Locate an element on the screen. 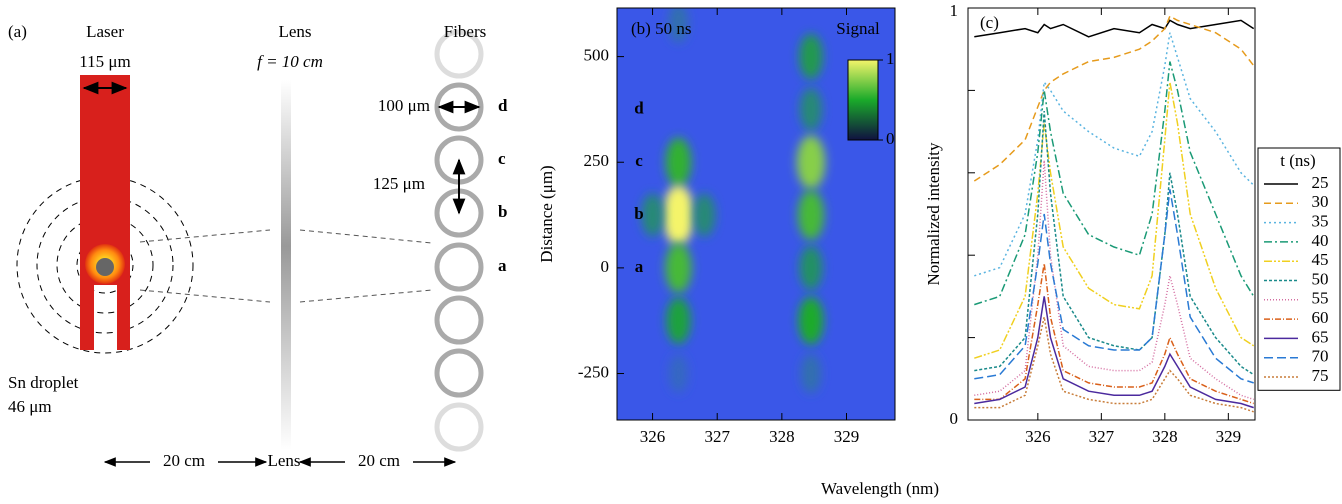 The width and height of the screenshot is (1342, 504). panel-title: (c) is located at coordinates (989, 22).